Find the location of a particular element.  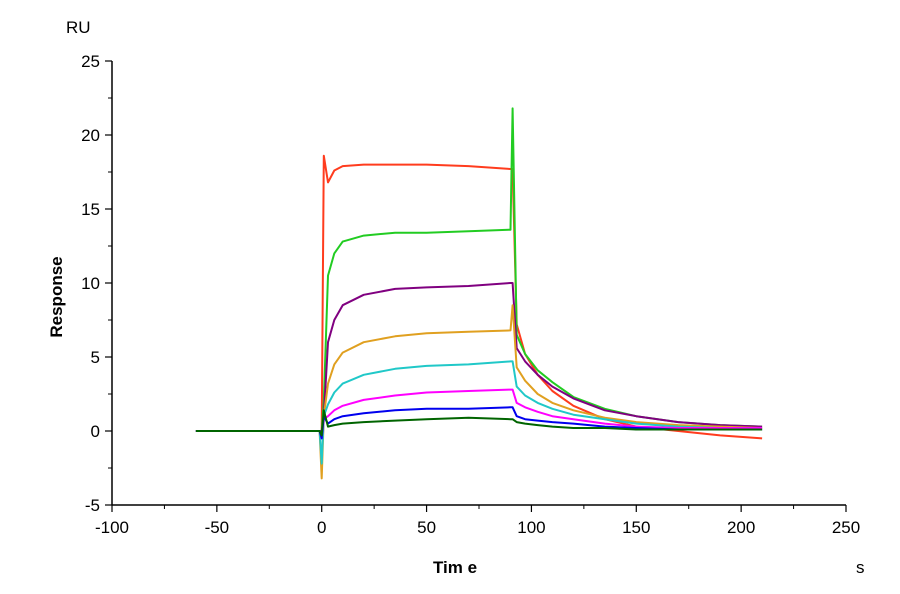

y-tick-label: -5 is located at coordinates (92, 505).